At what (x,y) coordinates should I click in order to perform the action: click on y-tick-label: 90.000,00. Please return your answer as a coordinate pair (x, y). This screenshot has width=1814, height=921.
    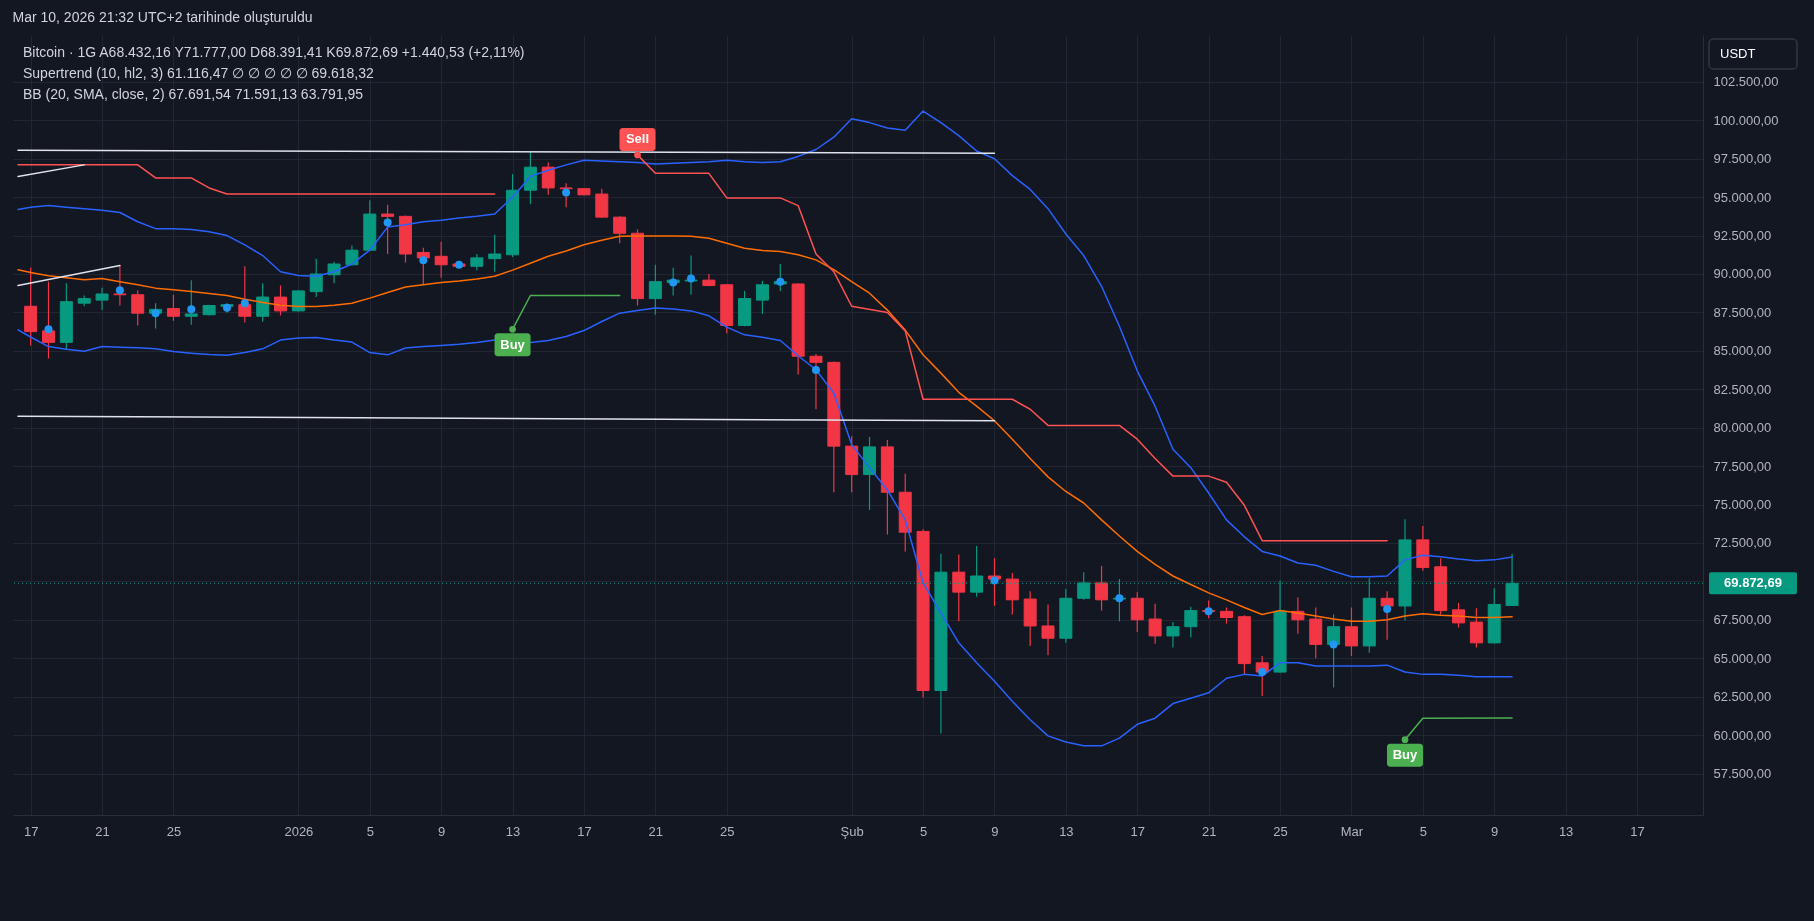
    Looking at the image, I should click on (1742, 274).